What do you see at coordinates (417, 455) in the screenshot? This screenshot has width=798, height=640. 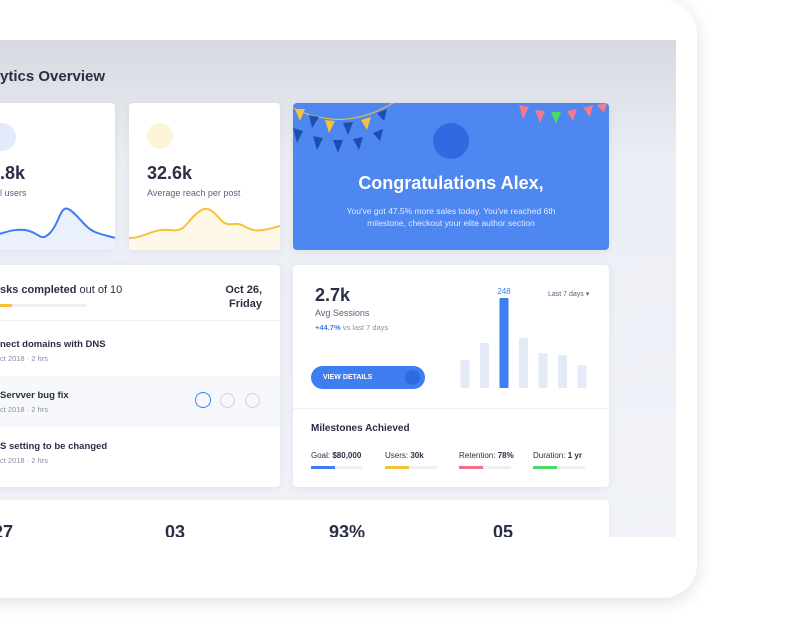 I see `milestone-text: 30k` at bounding box center [417, 455].